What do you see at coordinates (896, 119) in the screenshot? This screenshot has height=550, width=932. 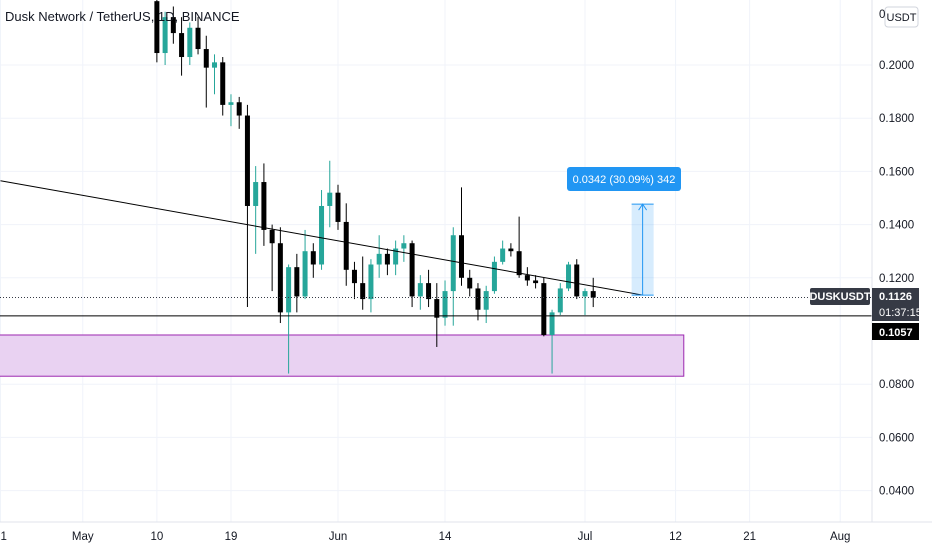 I see `price-tick-label: 0.1800` at bounding box center [896, 119].